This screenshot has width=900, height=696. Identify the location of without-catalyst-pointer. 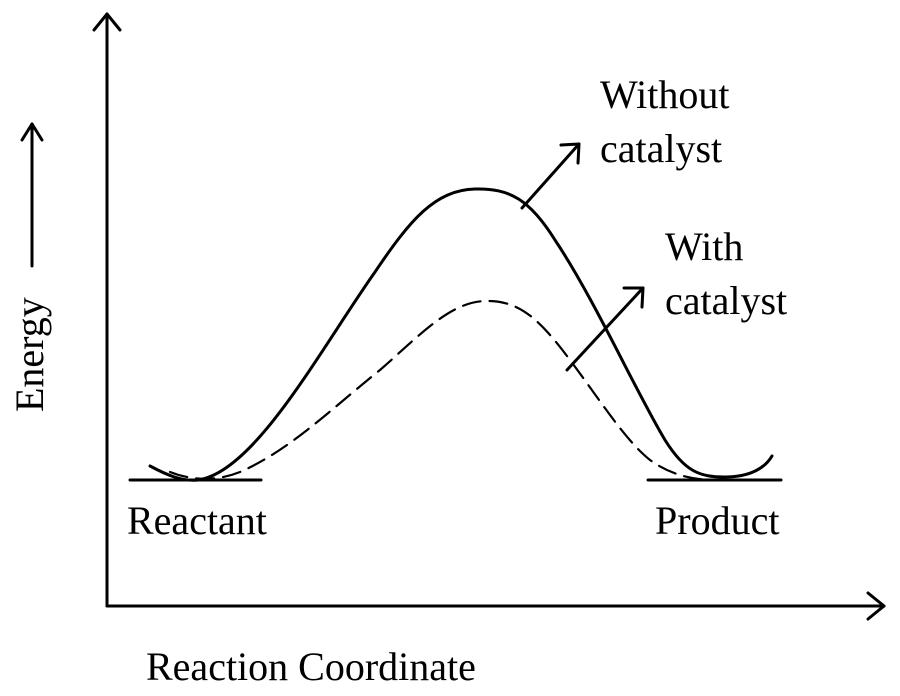
(550, 176).